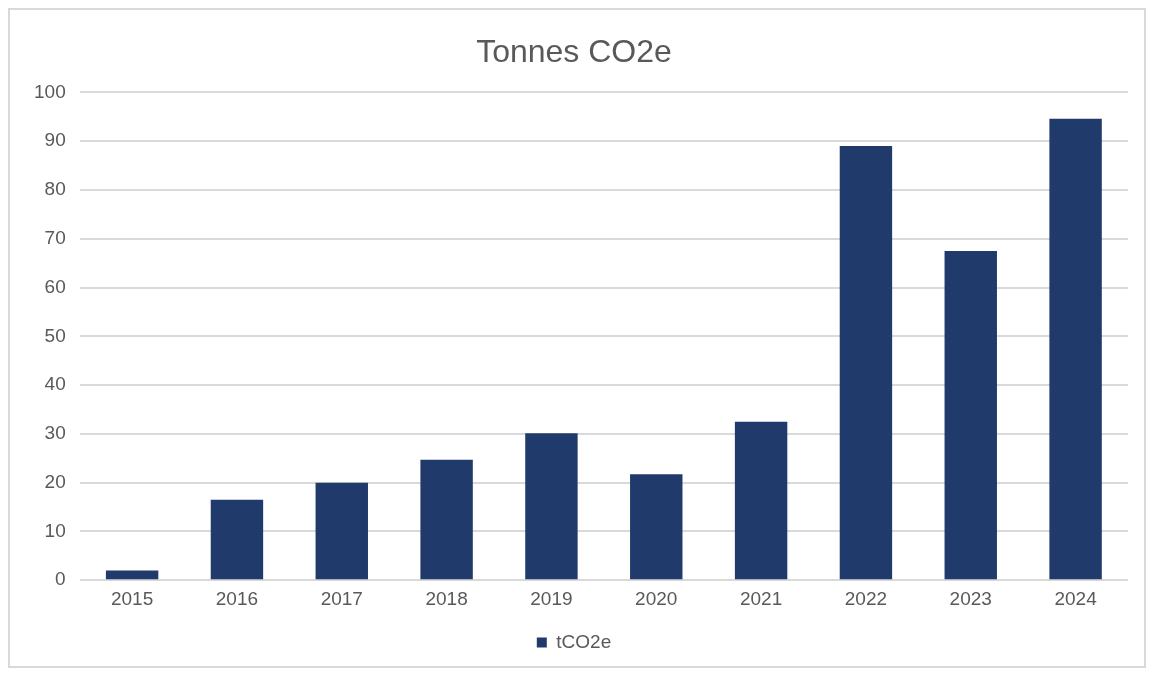  What do you see at coordinates (132, 598) in the screenshot?
I see `x-tick-label: 2015` at bounding box center [132, 598].